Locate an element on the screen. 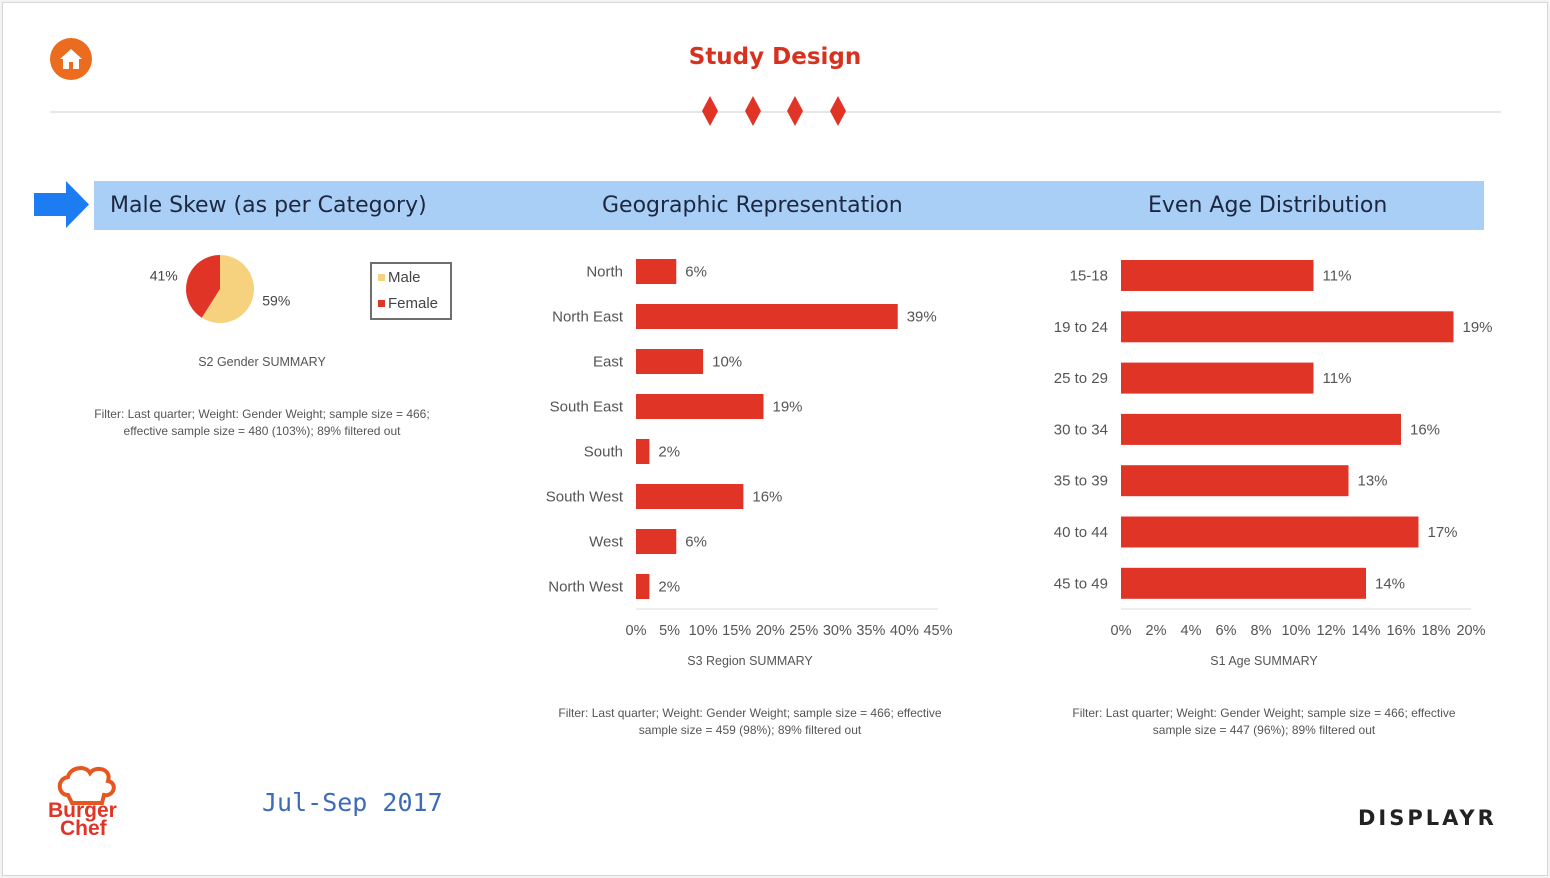 This screenshot has width=1550, height=878. legend-item-female: Female is located at coordinates (408, 303).